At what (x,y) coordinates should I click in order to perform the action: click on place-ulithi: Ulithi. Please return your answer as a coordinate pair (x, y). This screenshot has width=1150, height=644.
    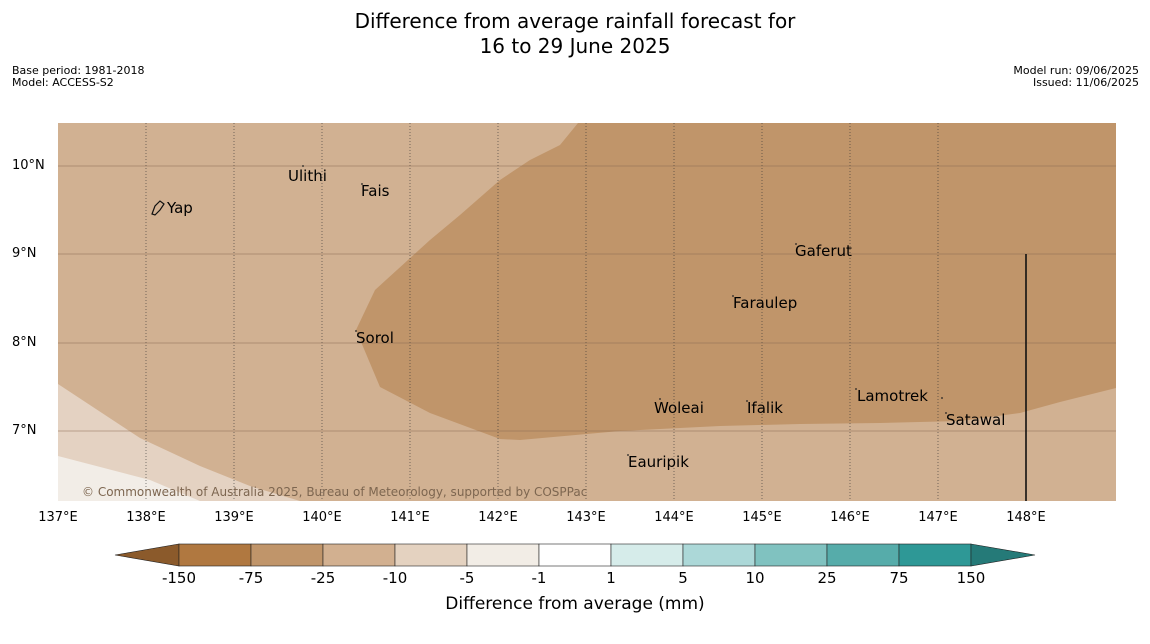
    Looking at the image, I should click on (307, 176).